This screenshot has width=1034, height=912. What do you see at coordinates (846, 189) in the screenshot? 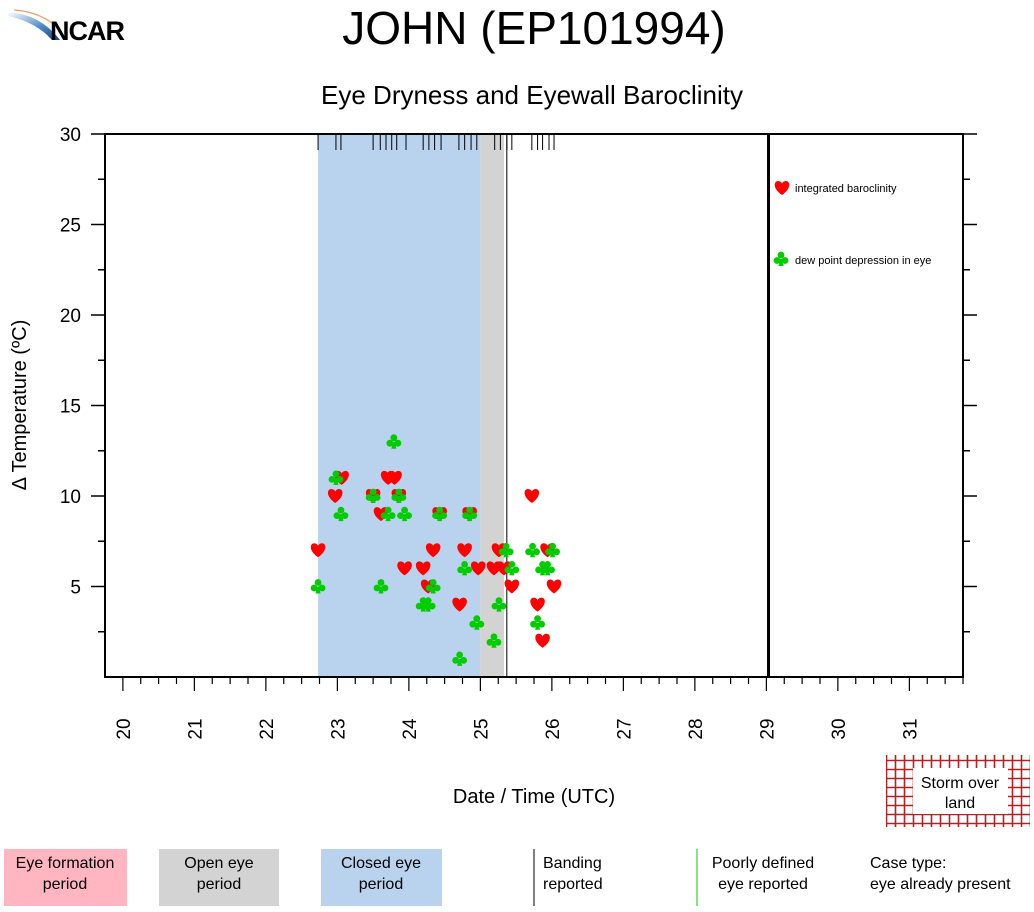
I see `legend-label: integrated baroclinity` at bounding box center [846, 189].